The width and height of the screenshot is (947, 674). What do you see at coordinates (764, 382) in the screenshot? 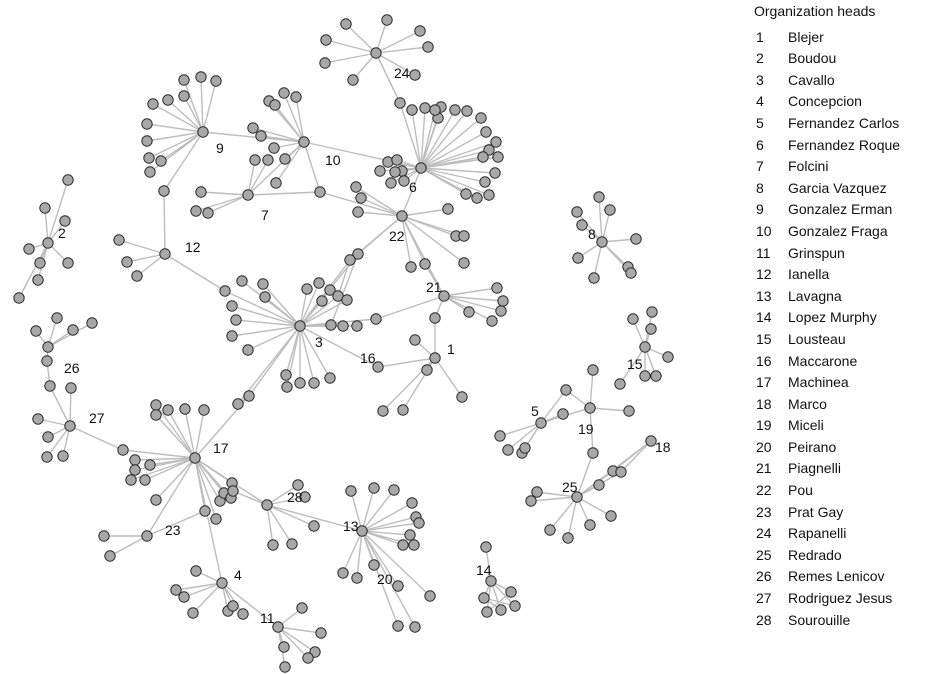
I see `legend-entry-number: 17` at bounding box center [764, 382].